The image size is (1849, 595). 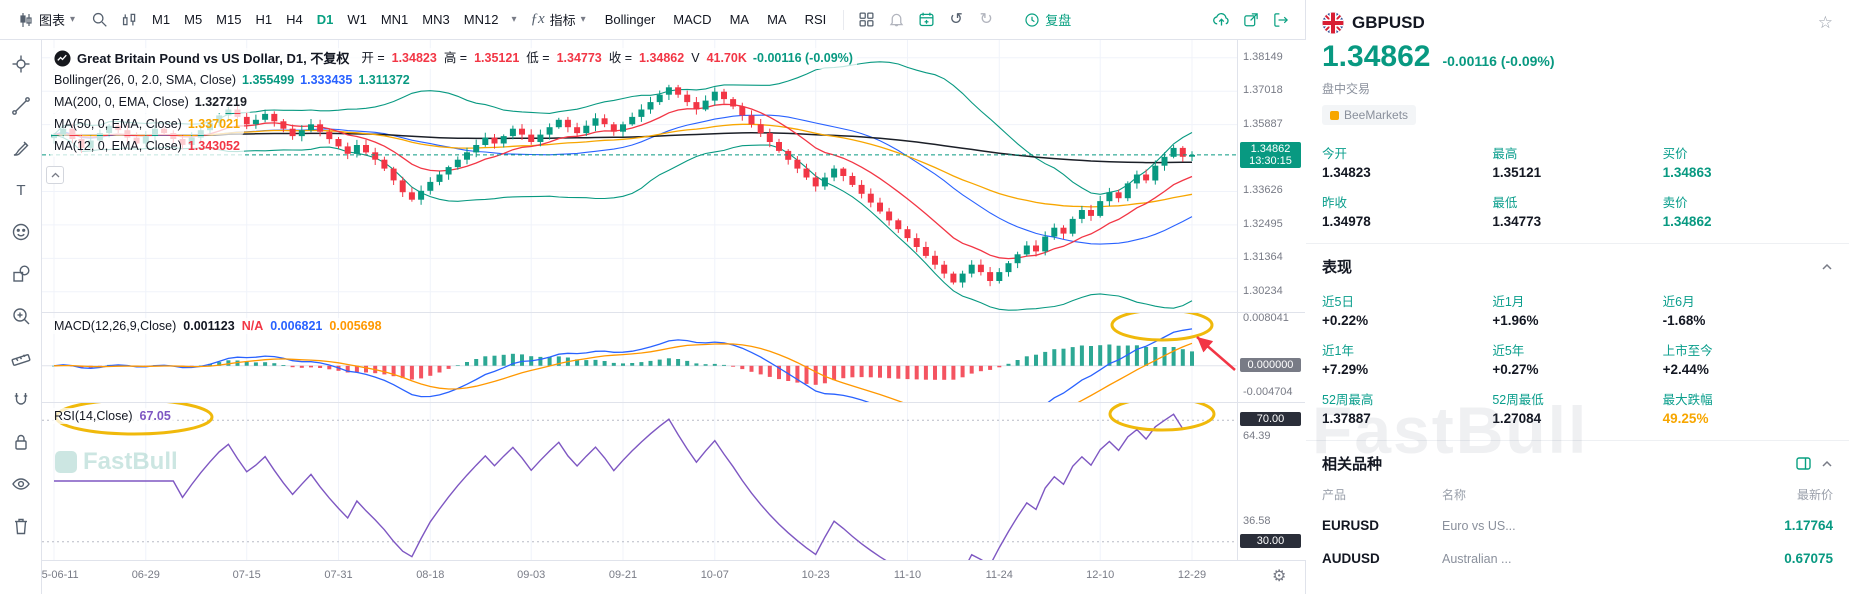 What do you see at coordinates (866, 20) in the screenshot?
I see `layout-grid-icon` at bounding box center [866, 20].